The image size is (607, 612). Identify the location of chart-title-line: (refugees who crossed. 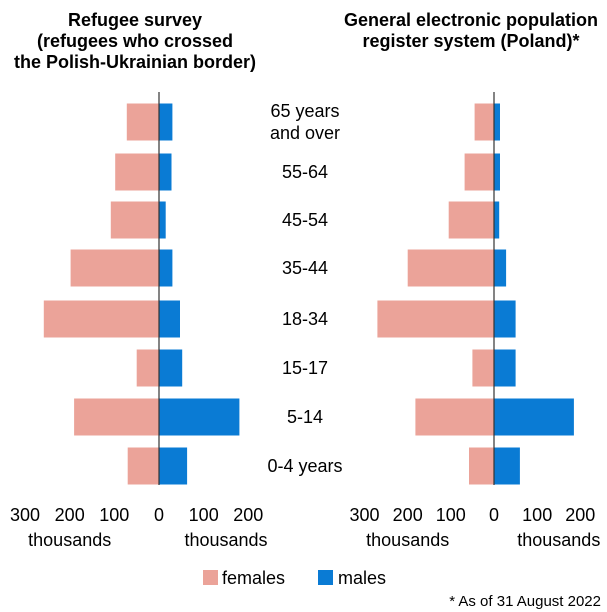
(135, 41).